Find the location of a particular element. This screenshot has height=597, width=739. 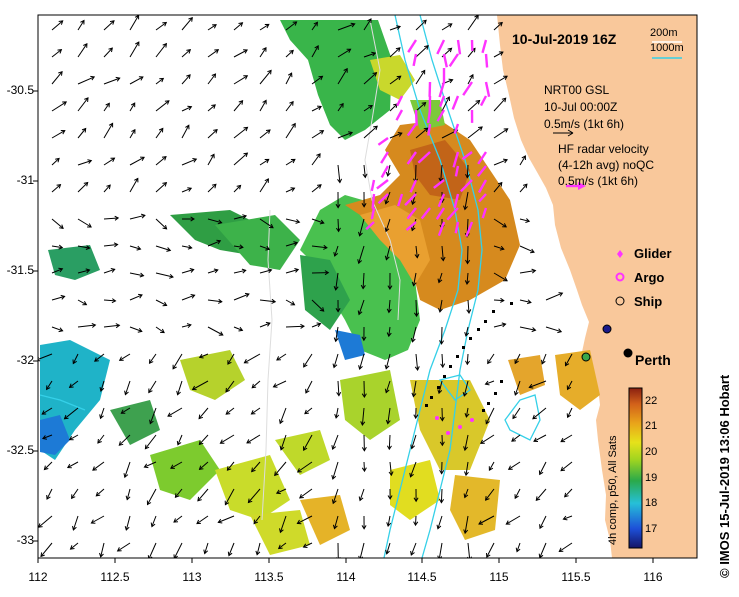

x-tick-114: 114 is located at coordinates (346, 577).